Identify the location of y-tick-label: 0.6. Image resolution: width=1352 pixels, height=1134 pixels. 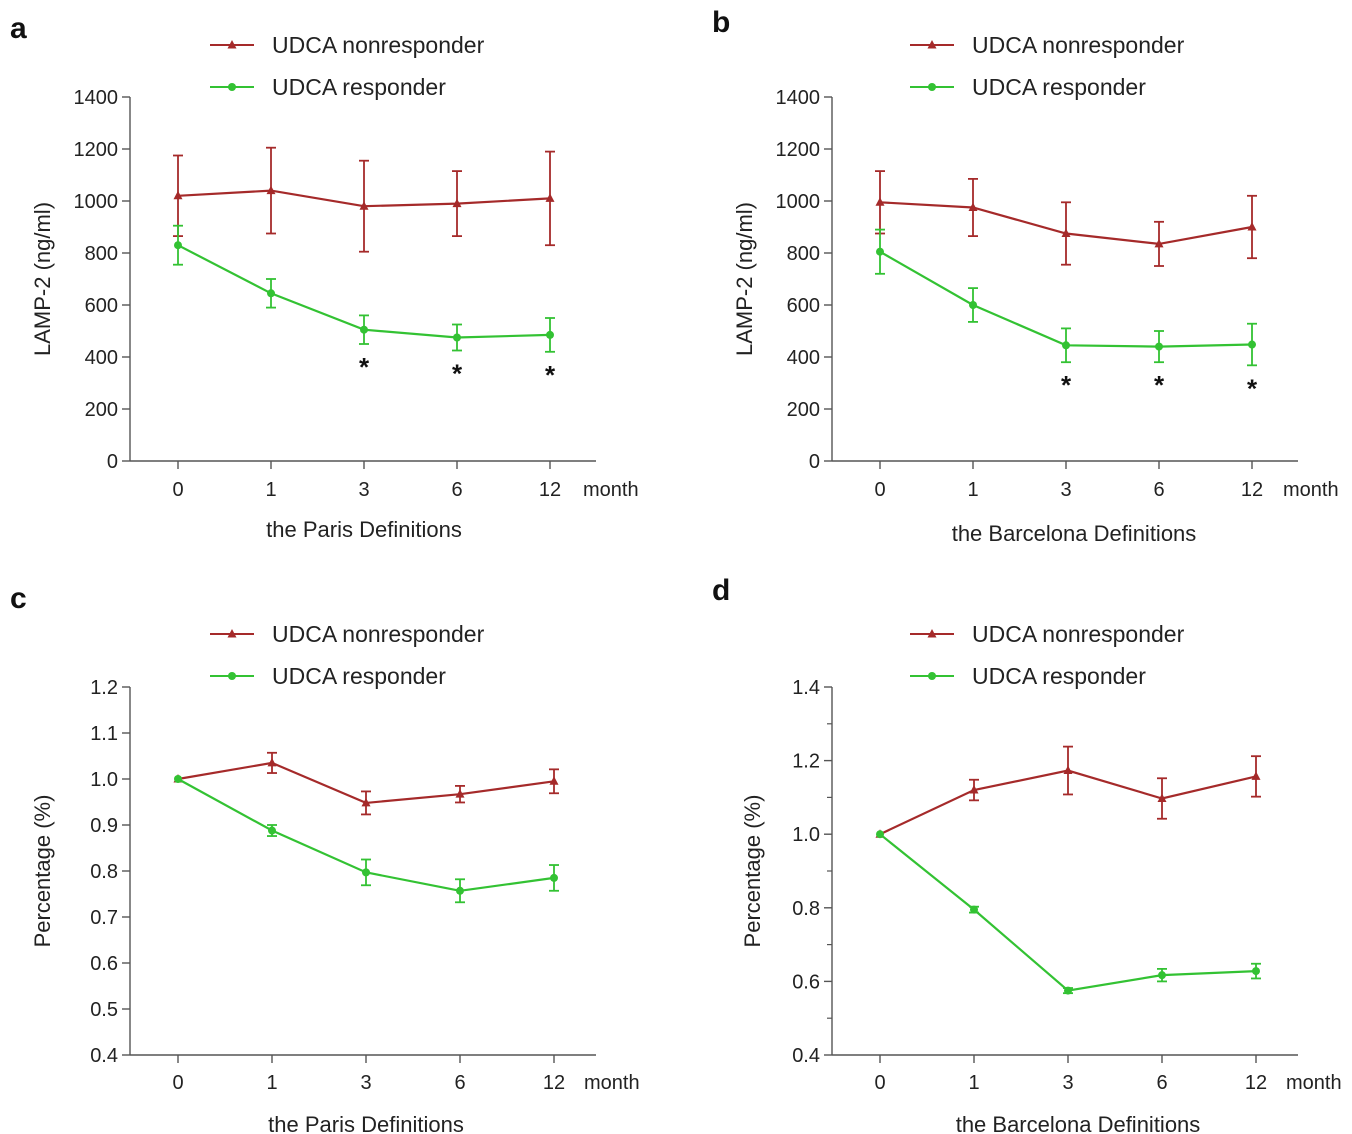
(104, 964).